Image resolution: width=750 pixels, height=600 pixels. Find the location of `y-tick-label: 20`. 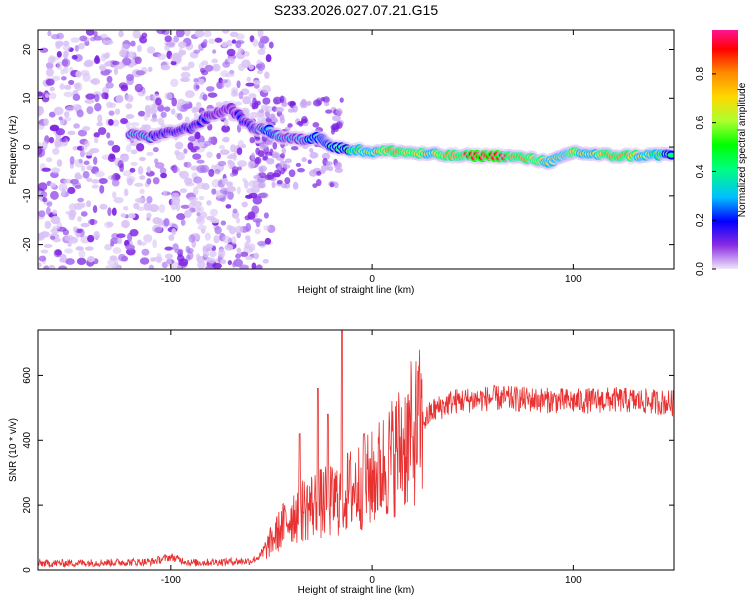

y-tick-label: 20 is located at coordinates (27, 50).